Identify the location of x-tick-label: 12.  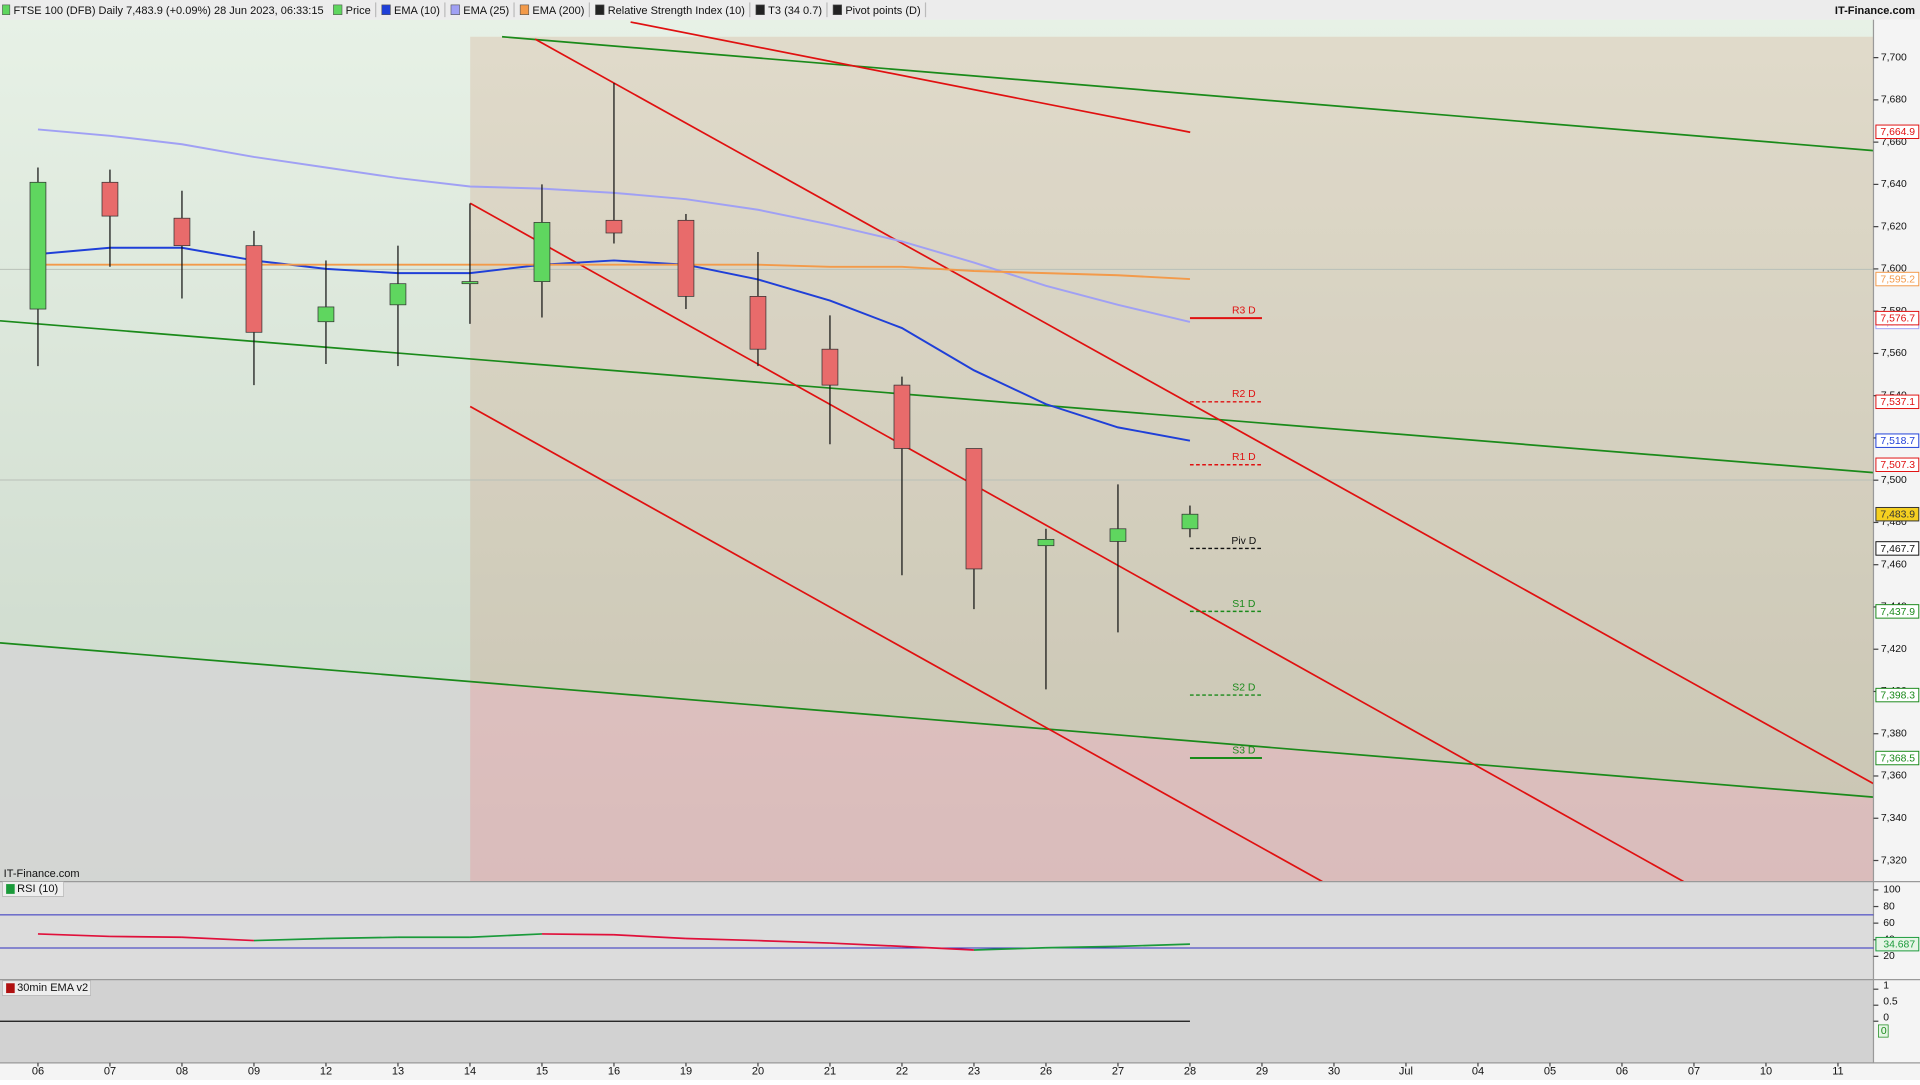
(326, 1071).